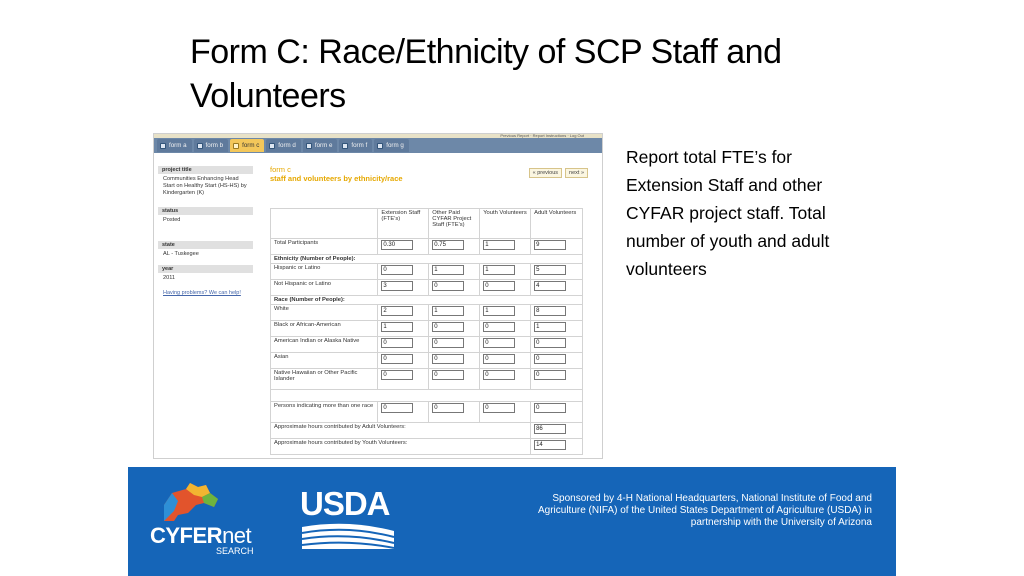 The height and width of the screenshot is (576, 1024). I want to click on spacer, so click(205, 233).